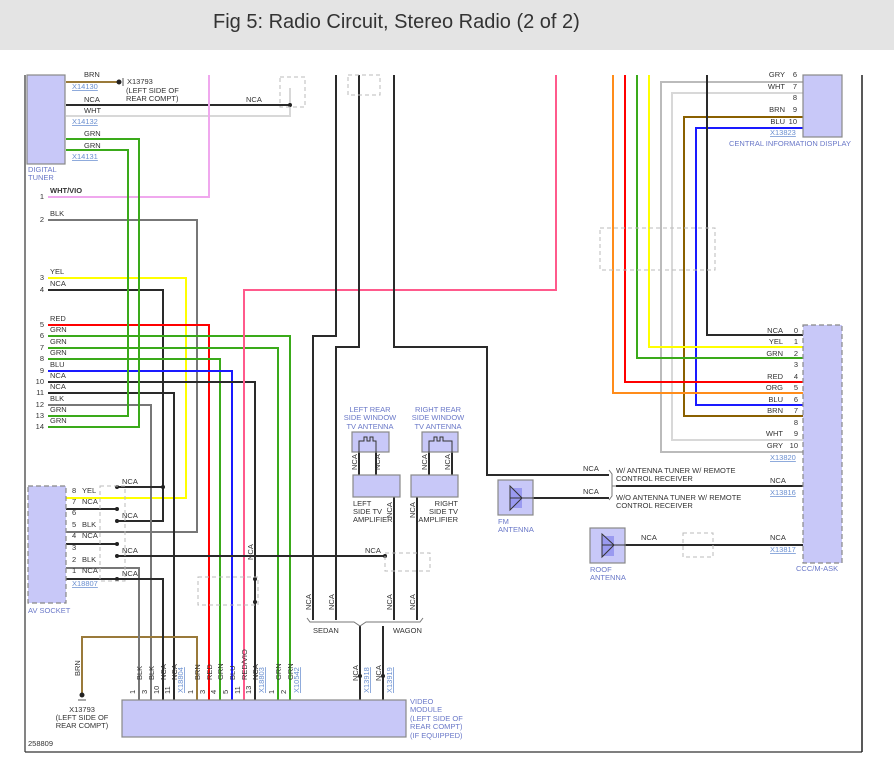  Describe the element at coordinates (407, 630) in the screenshot. I see `label: WAGON` at that location.